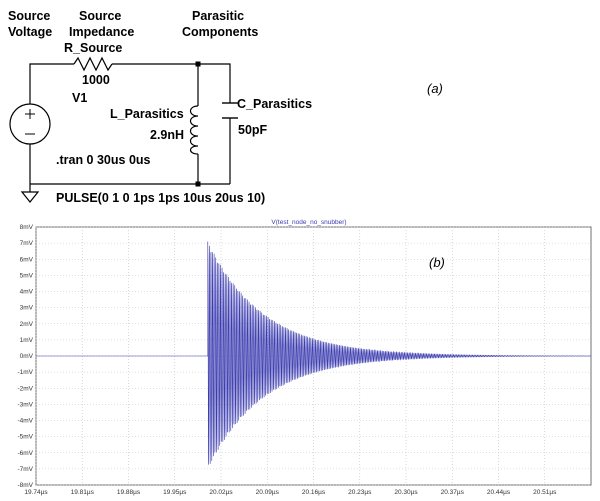 This screenshot has width=600, height=501. I want to click on y-tick-label: 1mV, so click(27, 340).